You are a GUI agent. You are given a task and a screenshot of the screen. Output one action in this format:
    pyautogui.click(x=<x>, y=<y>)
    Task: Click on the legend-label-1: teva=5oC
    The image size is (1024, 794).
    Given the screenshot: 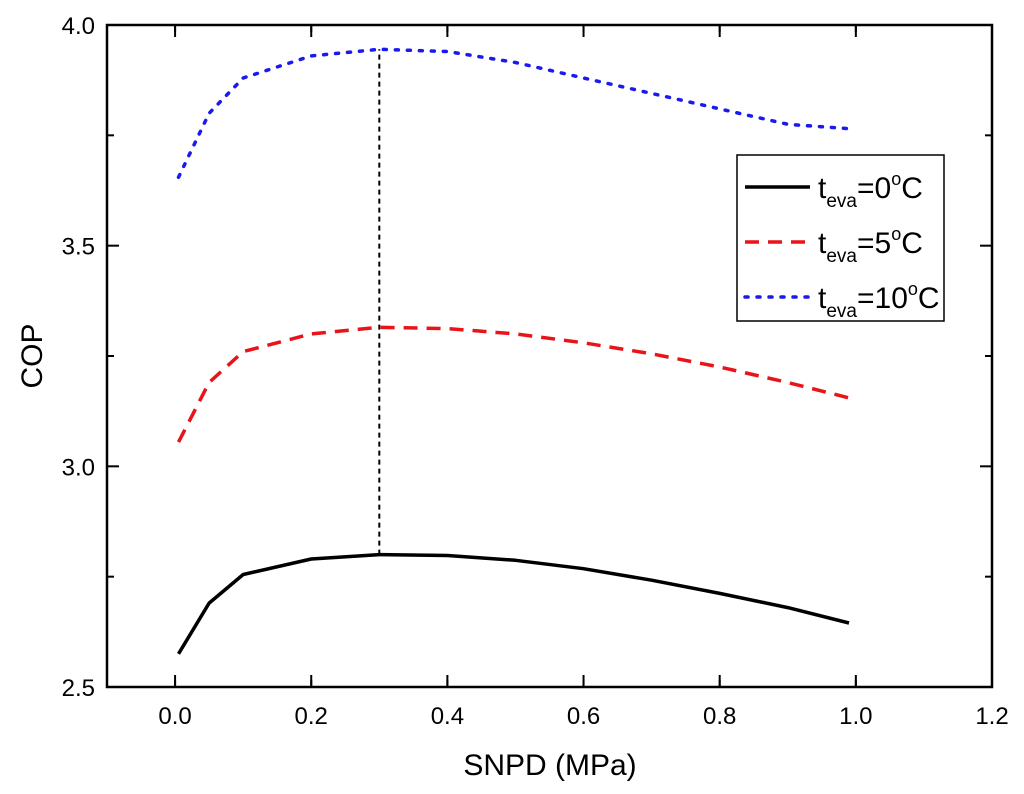 What is the action you would take?
    pyautogui.click(x=870, y=245)
    